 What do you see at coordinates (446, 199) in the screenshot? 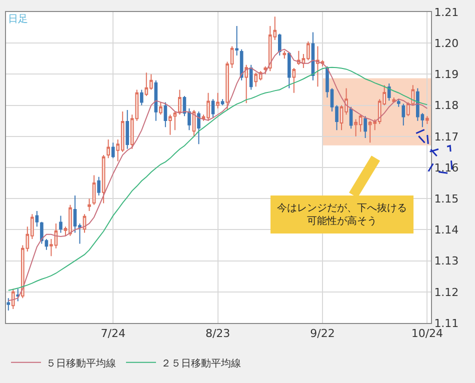
I see `y-tick-label: 1.15` at bounding box center [446, 199].